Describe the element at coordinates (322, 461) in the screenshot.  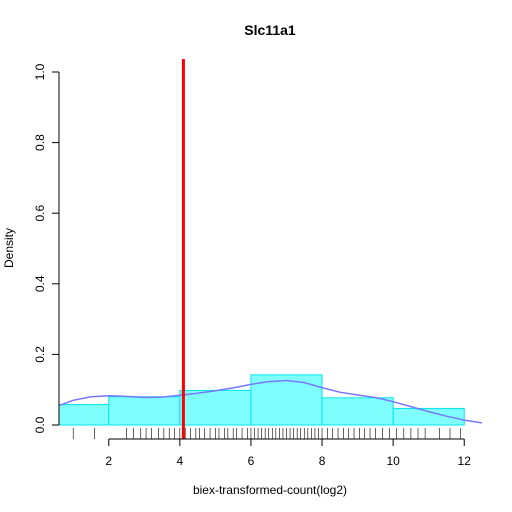
I see `x-tick-label: 8` at that location.